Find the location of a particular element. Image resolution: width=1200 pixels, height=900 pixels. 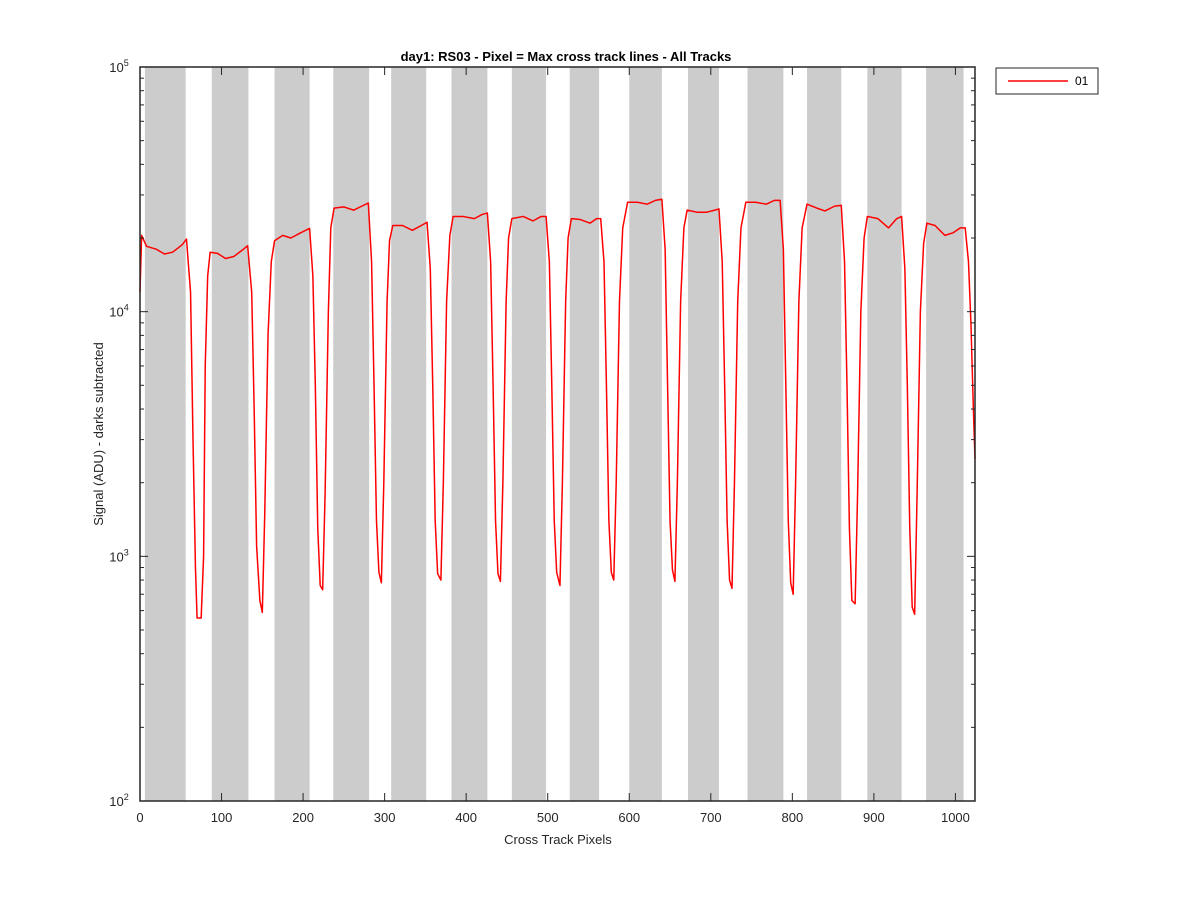

legend: 01 is located at coordinates (1047, 81).